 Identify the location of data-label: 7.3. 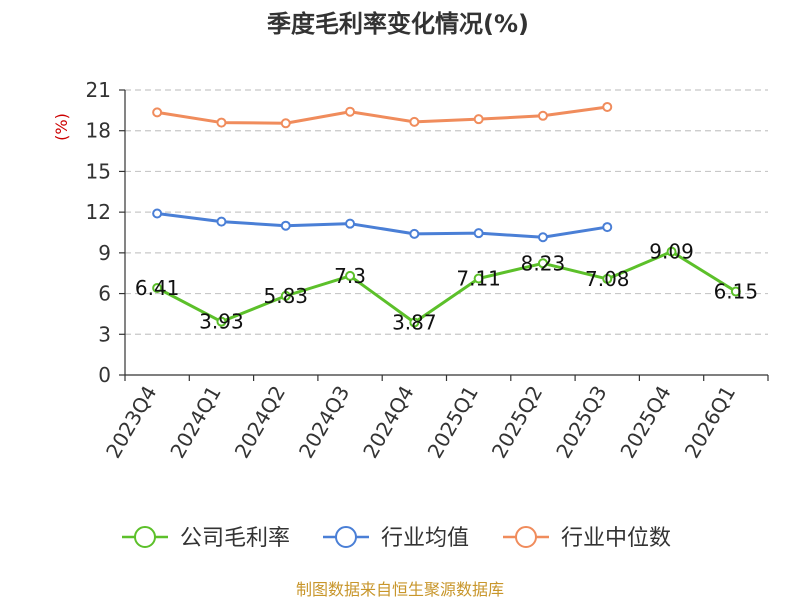
(350, 276).